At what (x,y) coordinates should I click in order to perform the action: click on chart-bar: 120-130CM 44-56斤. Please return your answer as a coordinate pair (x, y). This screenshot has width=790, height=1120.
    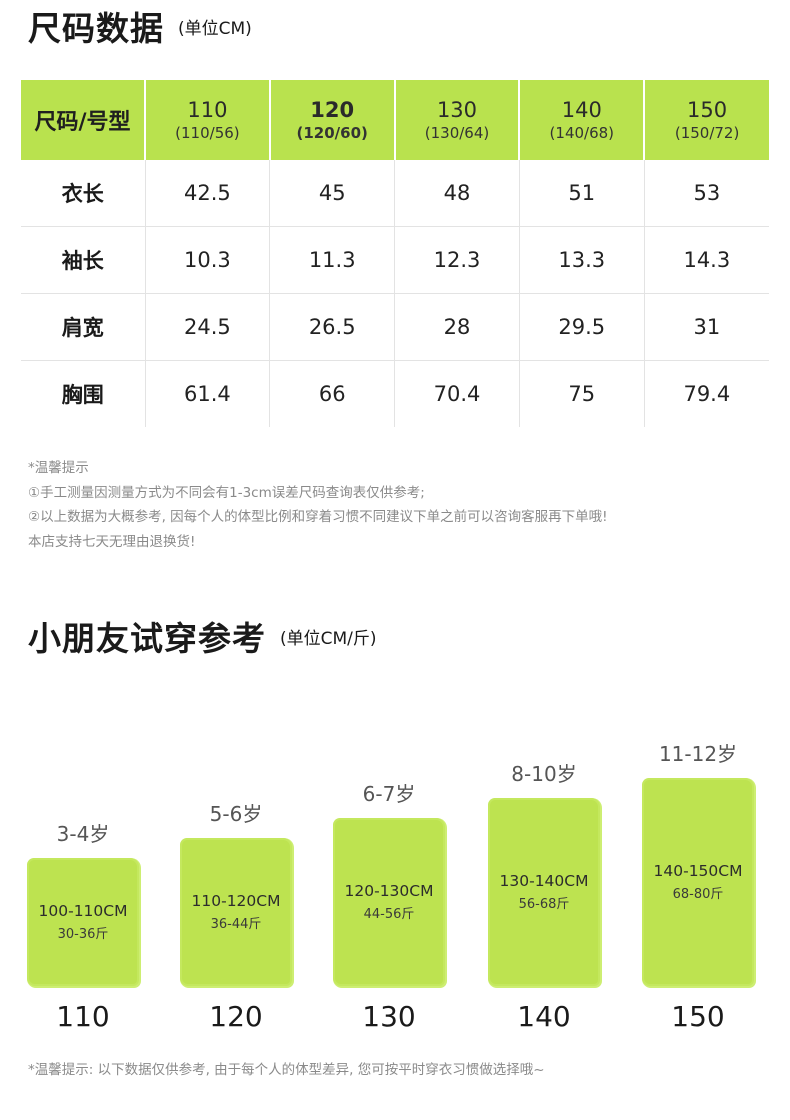
    Looking at the image, I should click on (389, 902).